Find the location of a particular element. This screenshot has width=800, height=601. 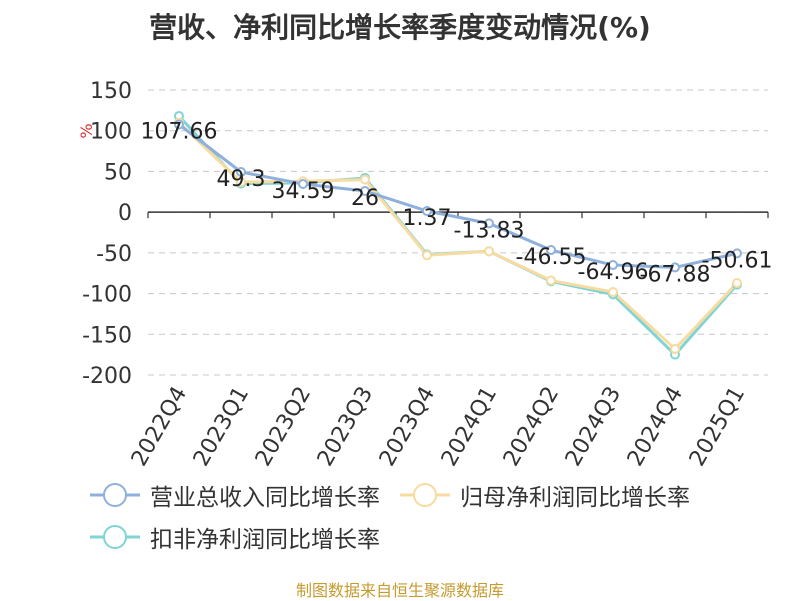

data-label: 1.37 is located at coordinates (427, 218).